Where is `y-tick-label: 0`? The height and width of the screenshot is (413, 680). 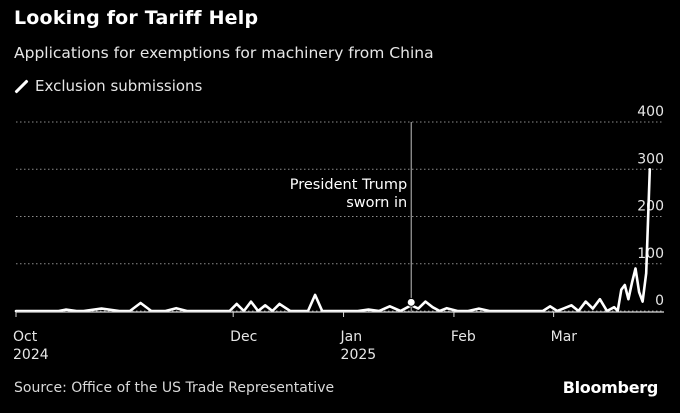
y-tick-label: 0 is located at coordinates (659, 301).